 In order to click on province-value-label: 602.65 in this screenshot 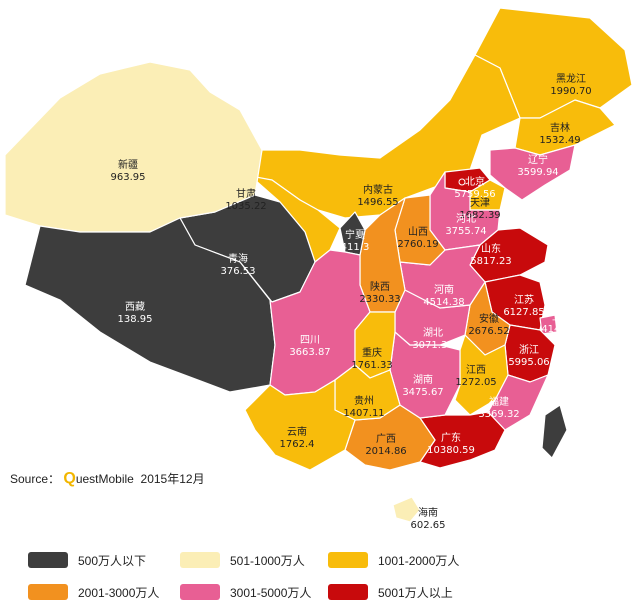, I will do `click(428, 525)`.